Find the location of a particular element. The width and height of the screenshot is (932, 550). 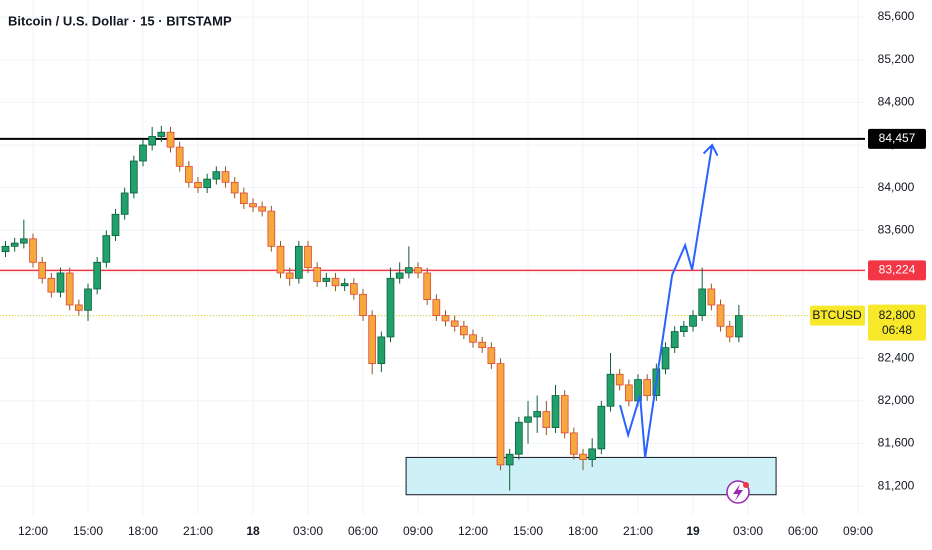

x-tick-label: 12:00 is located at coordinates (473, 531).